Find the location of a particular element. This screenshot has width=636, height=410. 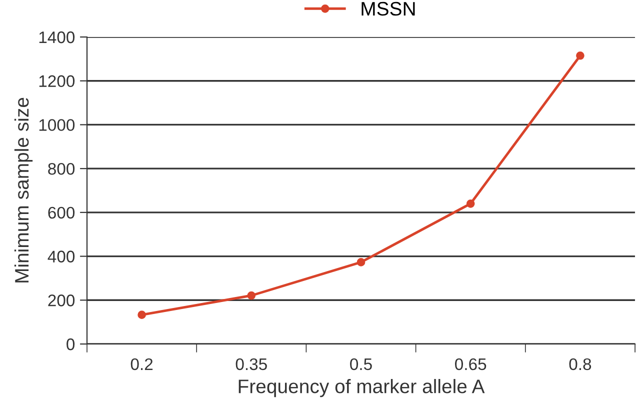

y-tick-label: 400 is located at coordinates (61, 256).